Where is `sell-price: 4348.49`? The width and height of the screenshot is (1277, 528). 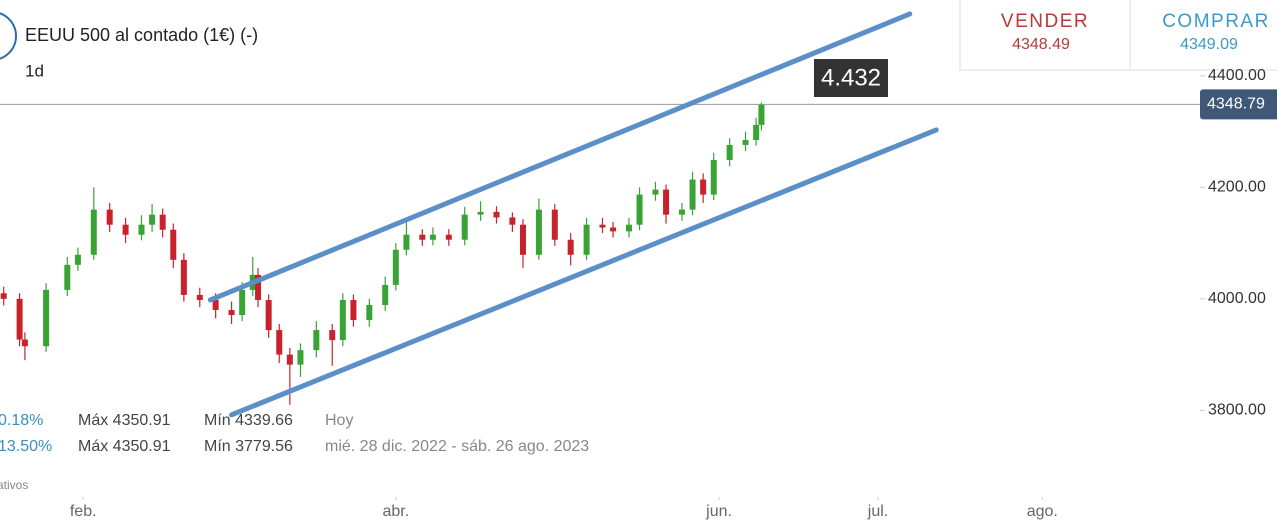 sell-price: 4348.49 is located at coordinates (1041, 44).